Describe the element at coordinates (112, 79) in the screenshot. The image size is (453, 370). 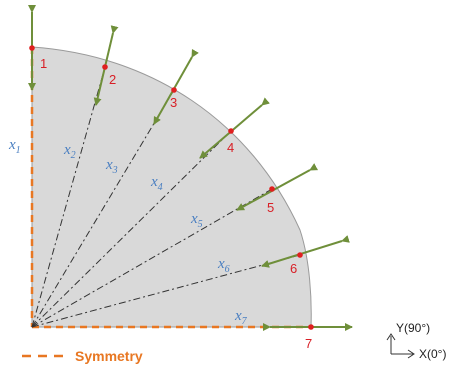
I see `point-label-2: 2` at that location.